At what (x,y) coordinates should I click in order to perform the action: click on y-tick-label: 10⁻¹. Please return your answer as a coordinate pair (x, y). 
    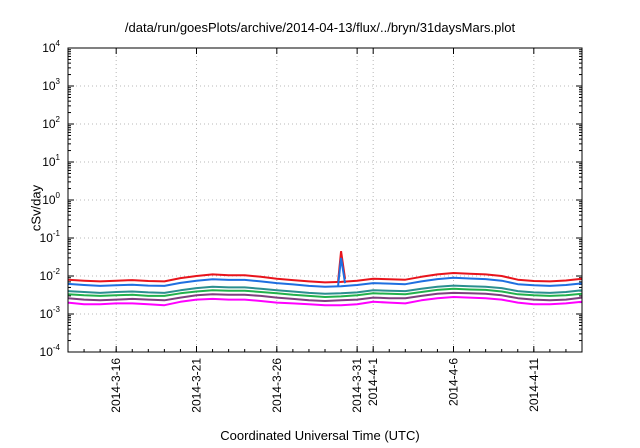
    Looking at the image, I should click on (50, 237).